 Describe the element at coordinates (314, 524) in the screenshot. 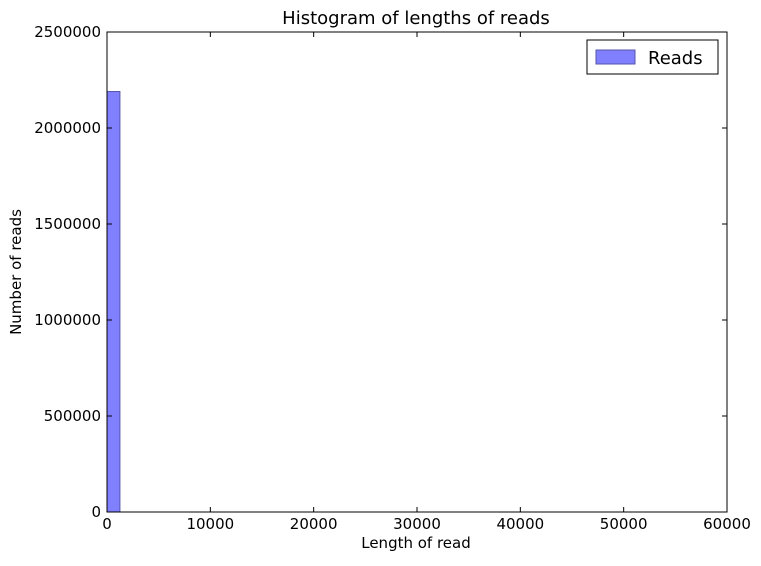

I see `x-tick-label: 20000` at that location.